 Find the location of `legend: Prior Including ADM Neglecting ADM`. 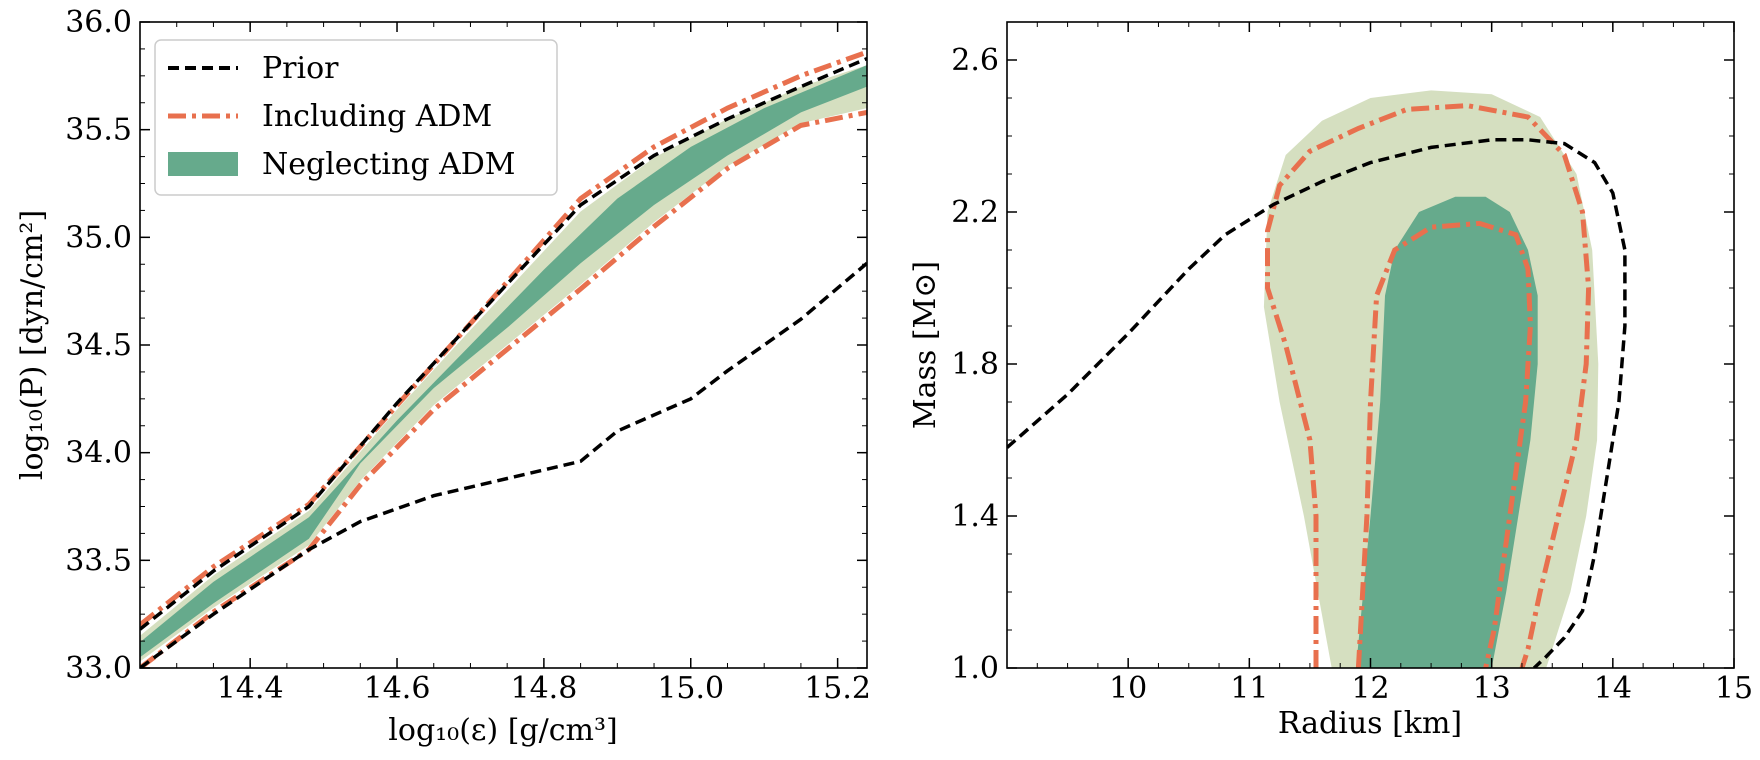

legend: Prior Including ADM Neglecting ADM is located at coordinates (356, 117).